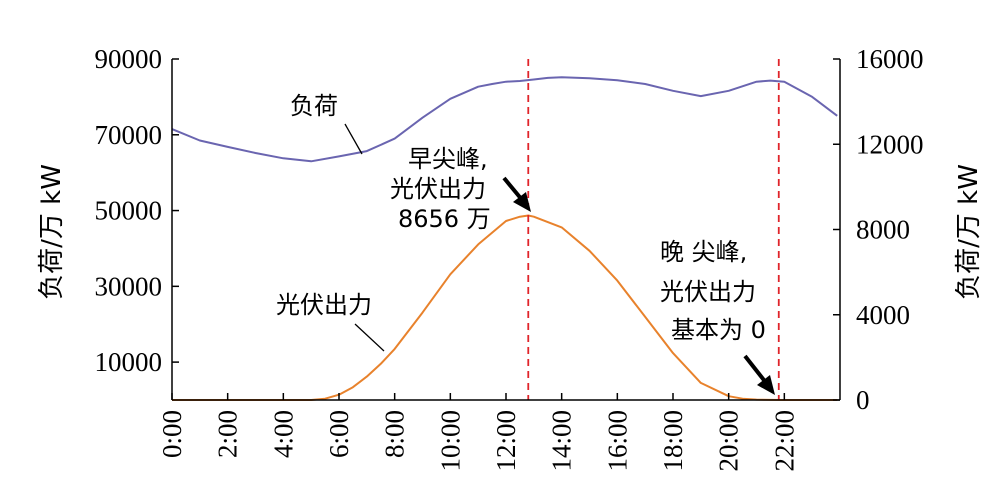  What do you see at coordinates (438, 189) in the screenshot?
I see `morning-peak-line2: 光伏出力` at bounding box center [438, 189].